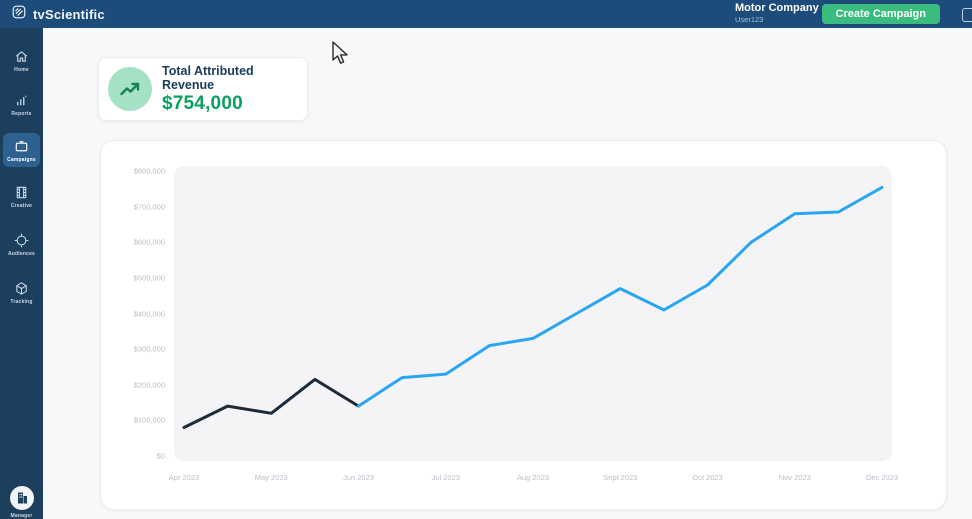 The width and height of the screenshot is (972, 519). Describe the element at coordinates (149, 242) in the screenshot. I see `y-tick-label: $600,000` at that location.